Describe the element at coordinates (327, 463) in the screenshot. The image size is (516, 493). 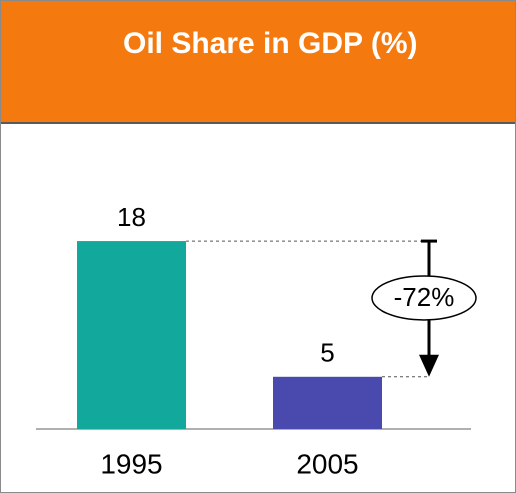
I see `x-tick-label: 2005` at that location.